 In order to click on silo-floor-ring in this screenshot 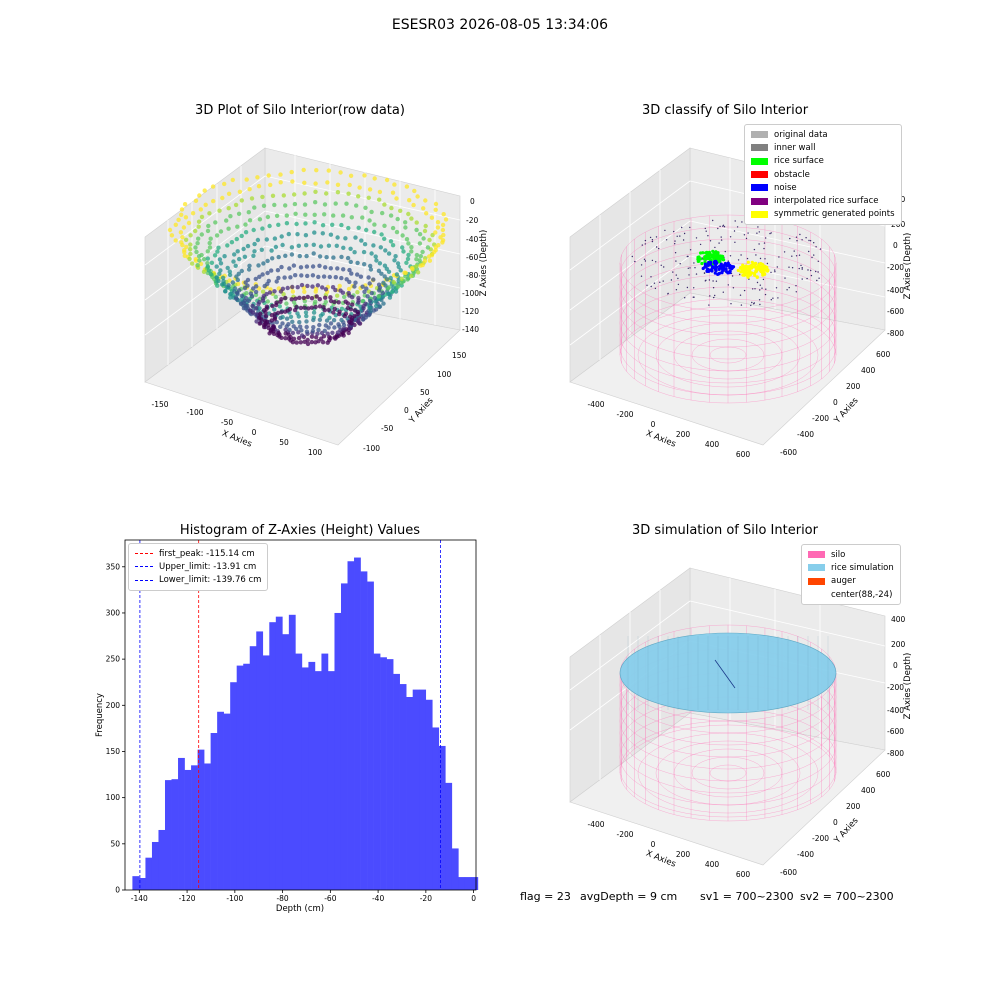, I will do `click(728, 773)`.